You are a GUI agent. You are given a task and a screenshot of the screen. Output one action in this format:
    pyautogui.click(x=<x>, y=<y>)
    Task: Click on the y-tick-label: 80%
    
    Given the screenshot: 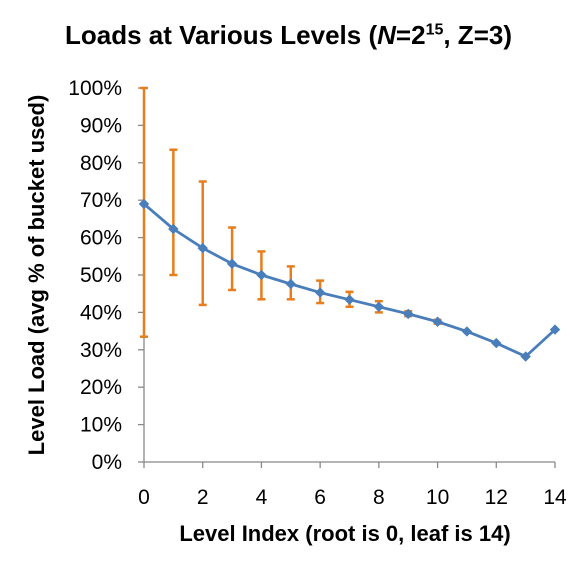 What is the action you would take?
    pyautogui.click(x=101, y=163)
    